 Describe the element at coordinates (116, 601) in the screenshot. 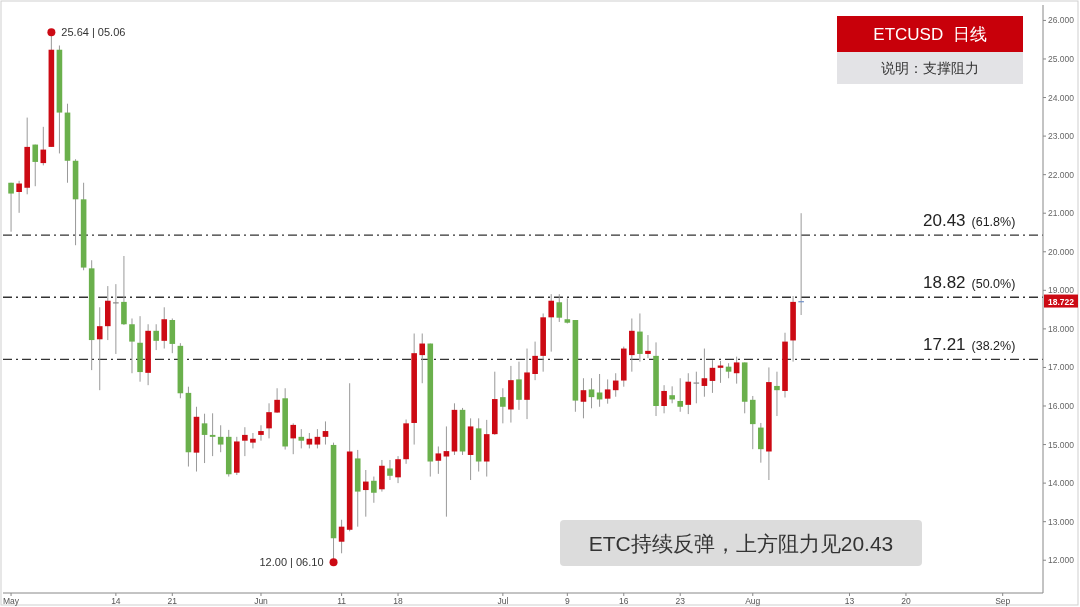

I see `x-tick-label: 14` at that location.